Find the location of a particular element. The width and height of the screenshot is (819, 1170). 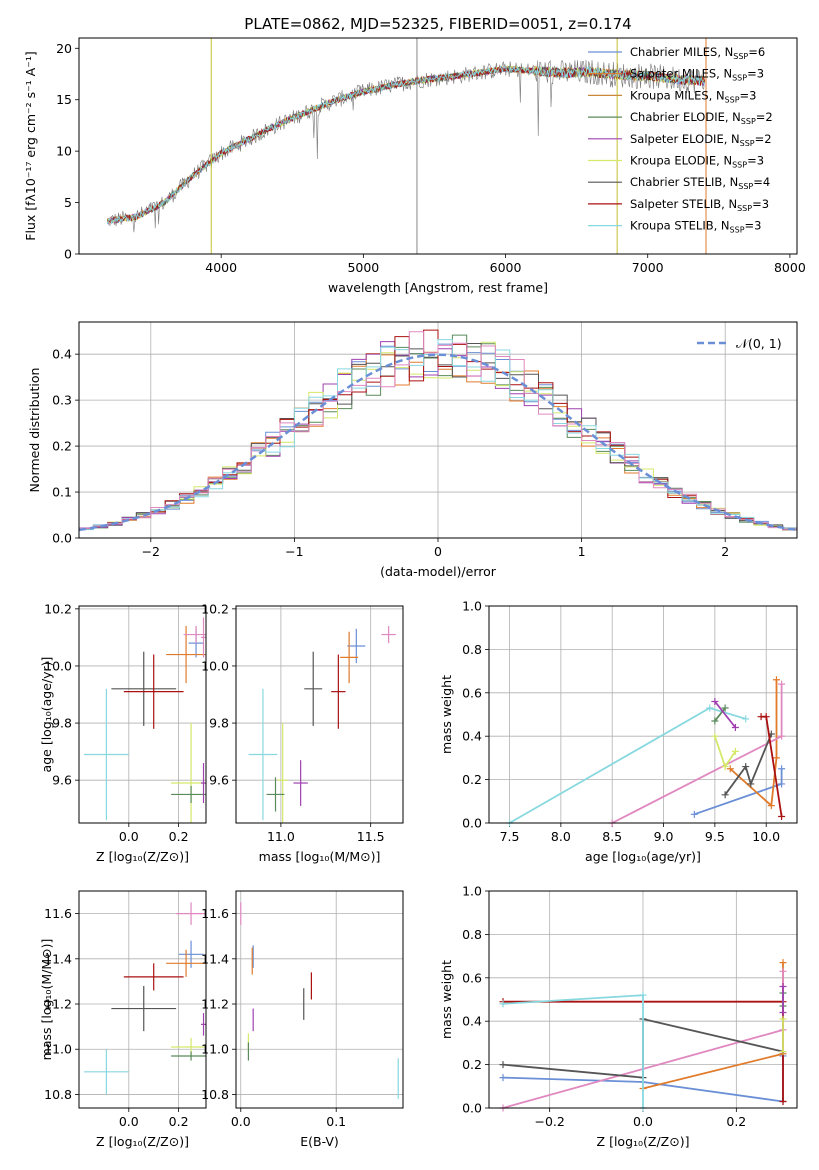

error-bars is located at coordinates (144, 720).